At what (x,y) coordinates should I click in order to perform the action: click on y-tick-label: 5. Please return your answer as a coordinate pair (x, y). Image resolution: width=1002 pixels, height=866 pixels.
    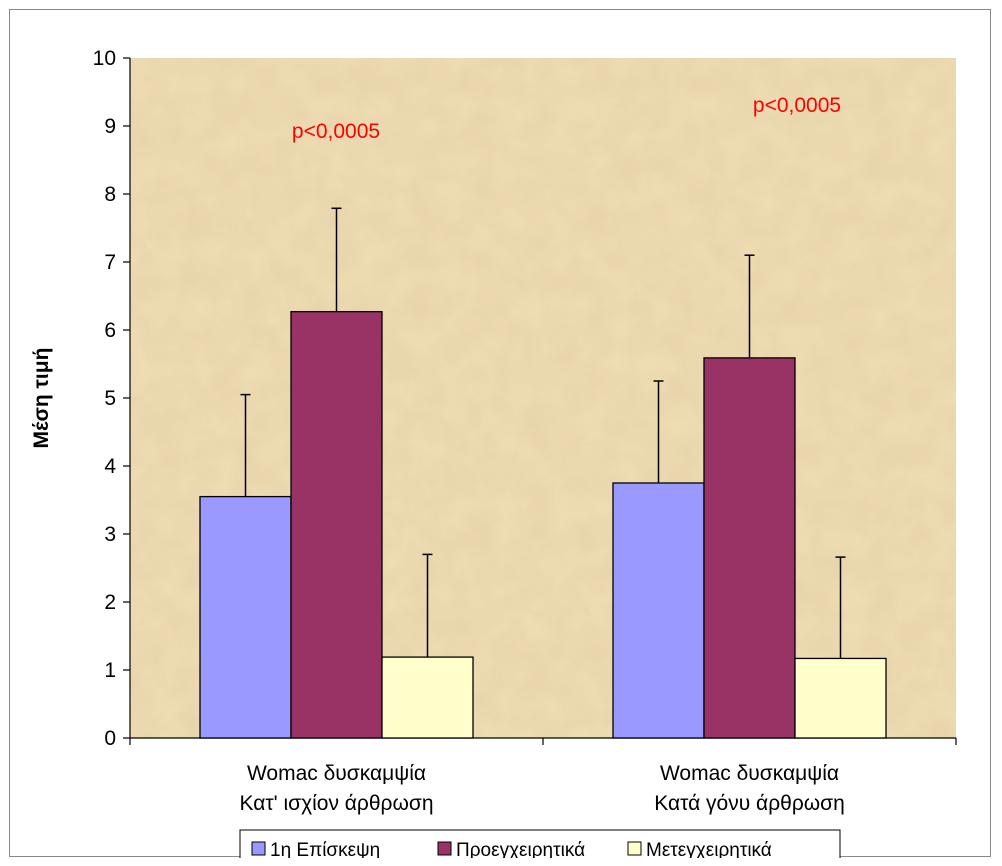
    Looking at the image, I should click on (110, 398).